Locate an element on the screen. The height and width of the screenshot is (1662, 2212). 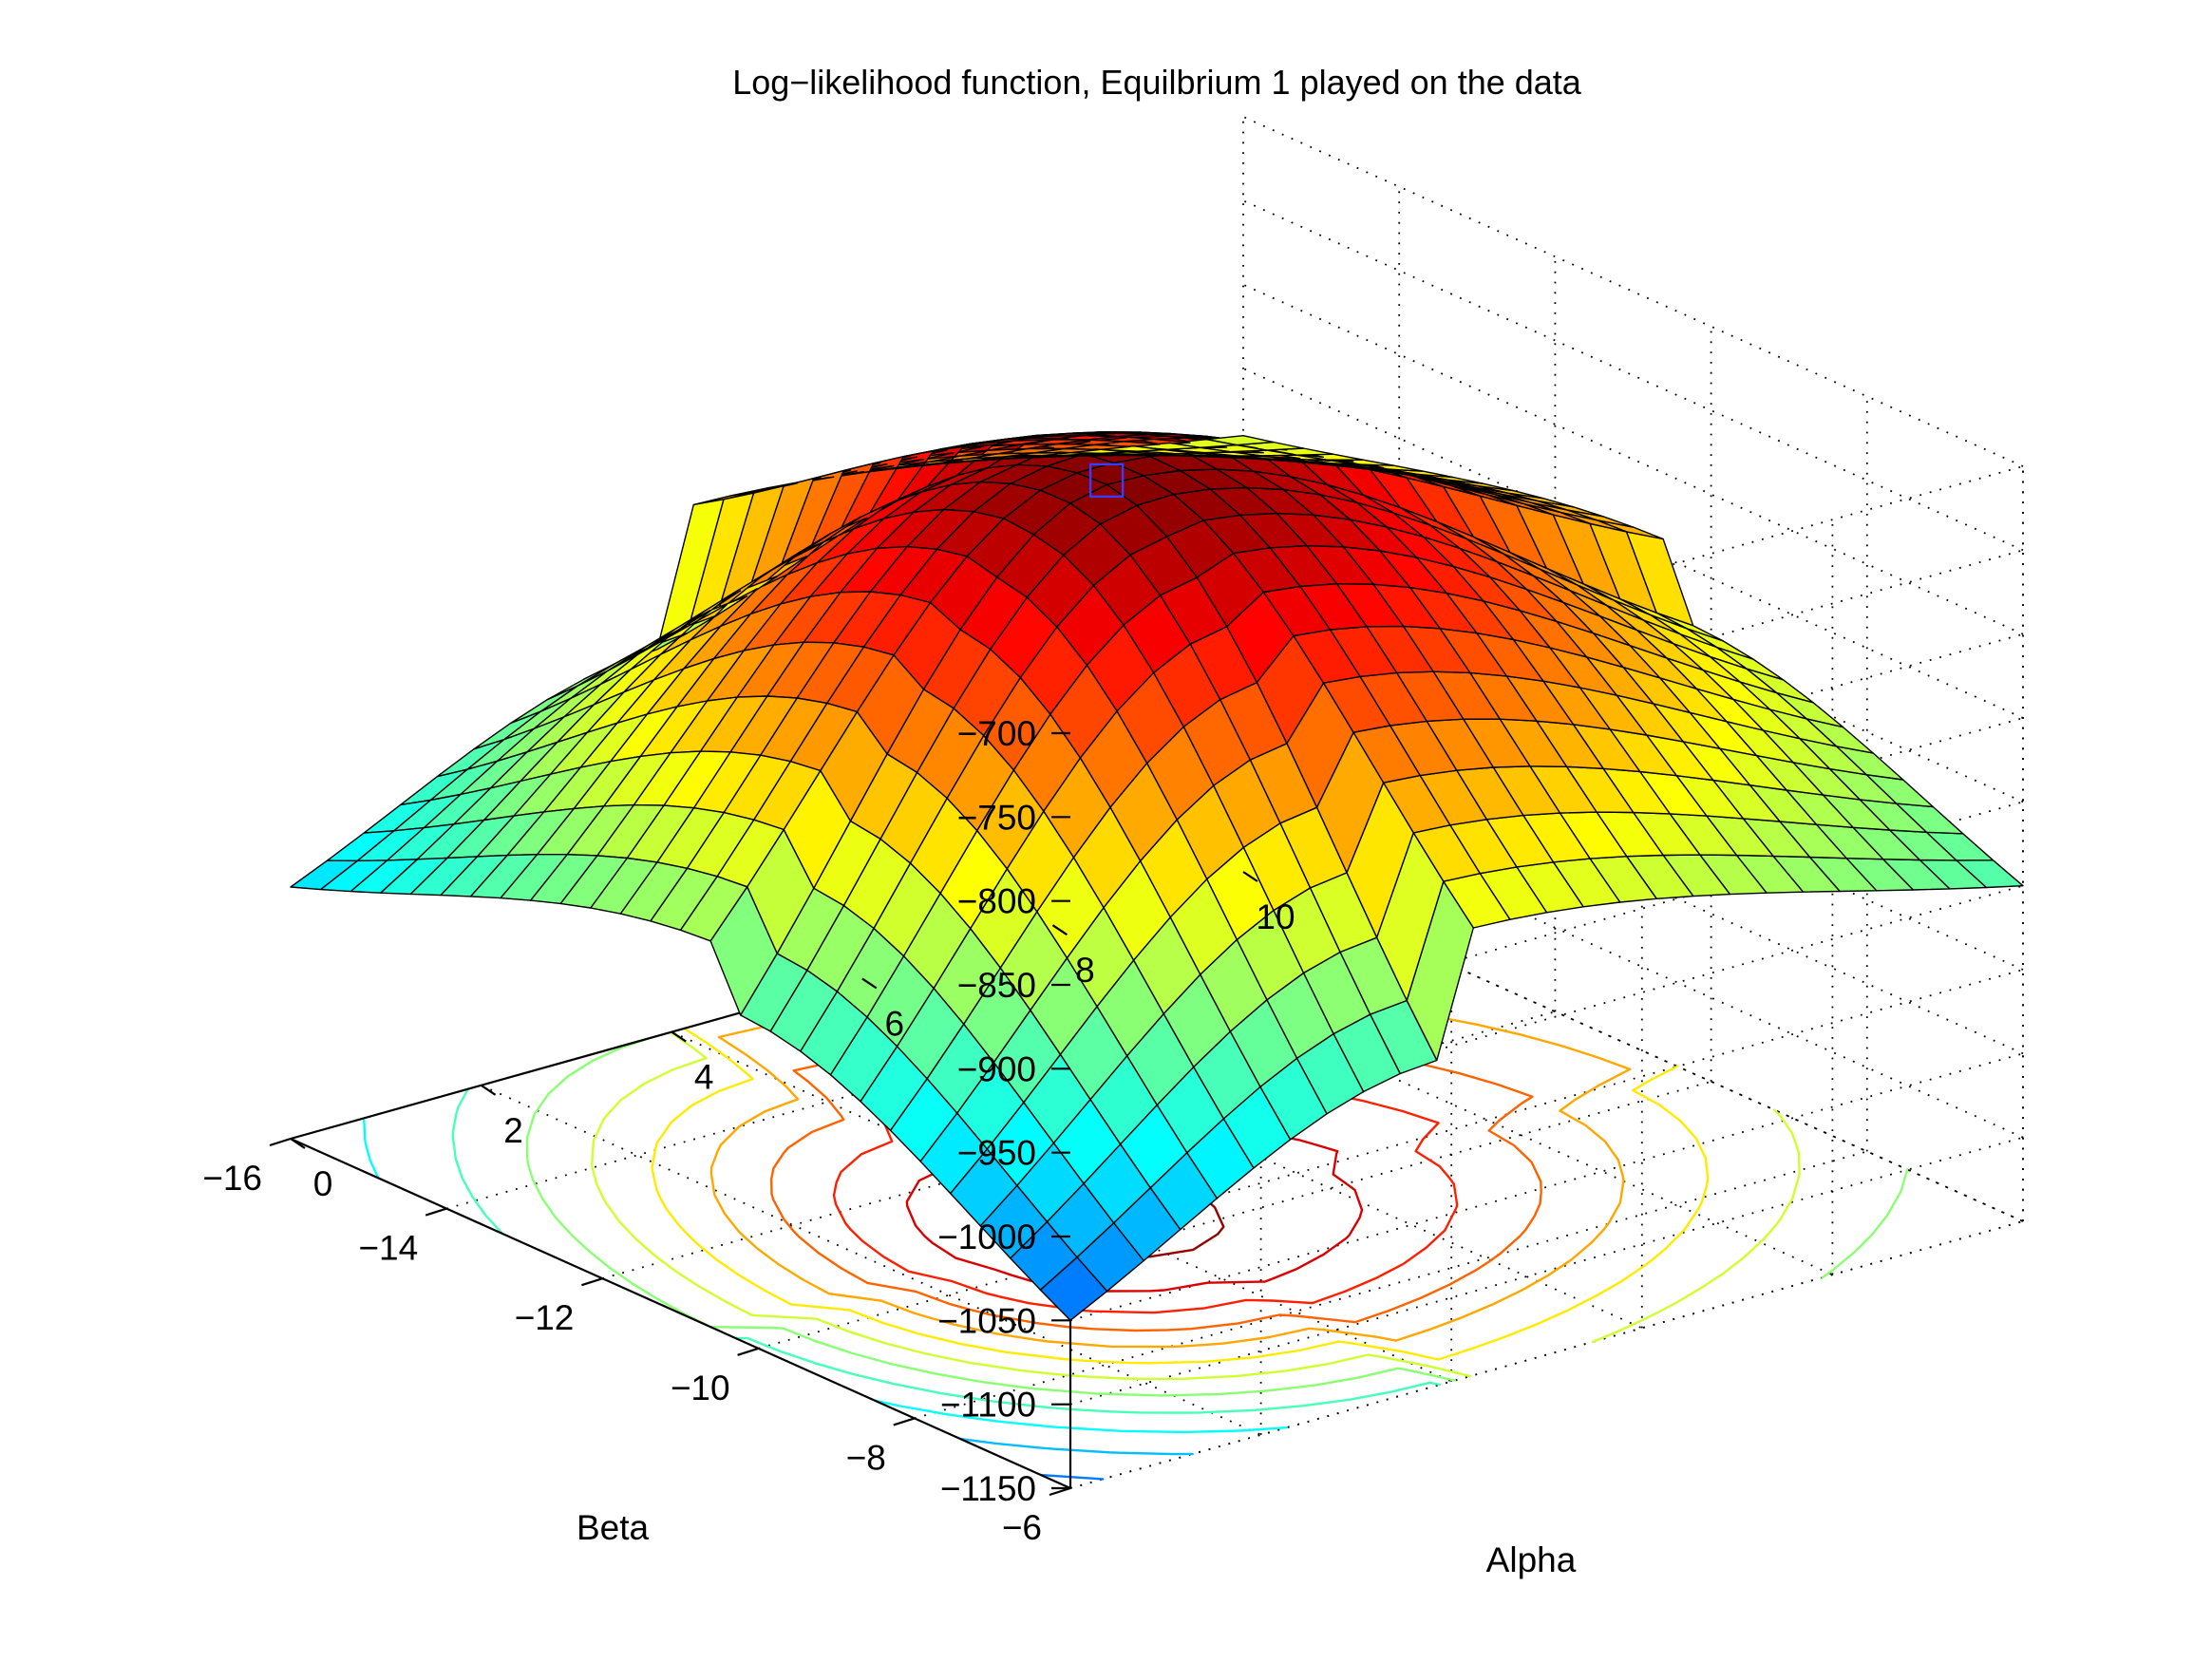
z-tick-label: −1150 is located at coordinates (988, 1488).